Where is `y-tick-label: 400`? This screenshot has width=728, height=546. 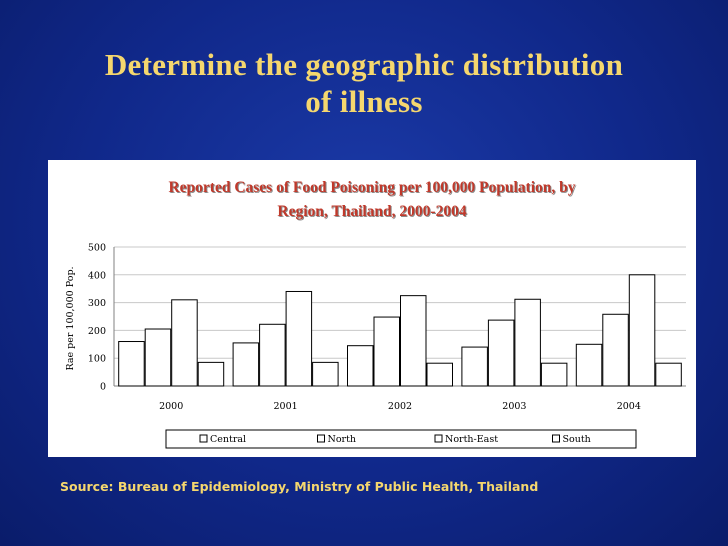 y-tick-label: 400 is located at coordinates (97, 275).